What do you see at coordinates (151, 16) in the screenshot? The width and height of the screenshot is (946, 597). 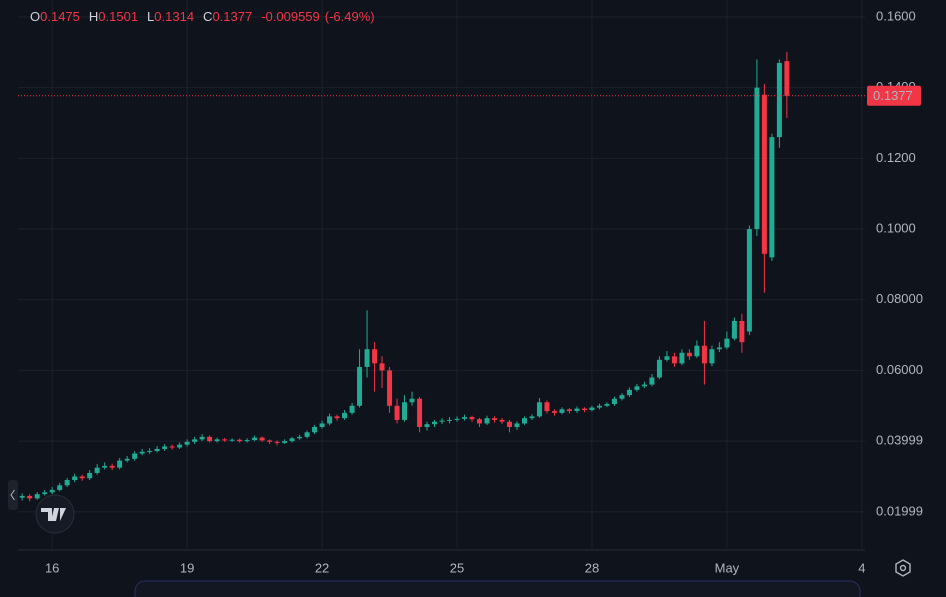 I see `ohlc-key: L` at bounding box center [151, 16].